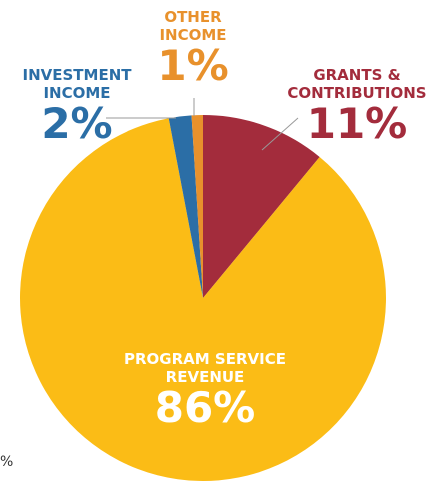  I want to click on value-label: 86%, so click(205, 407).